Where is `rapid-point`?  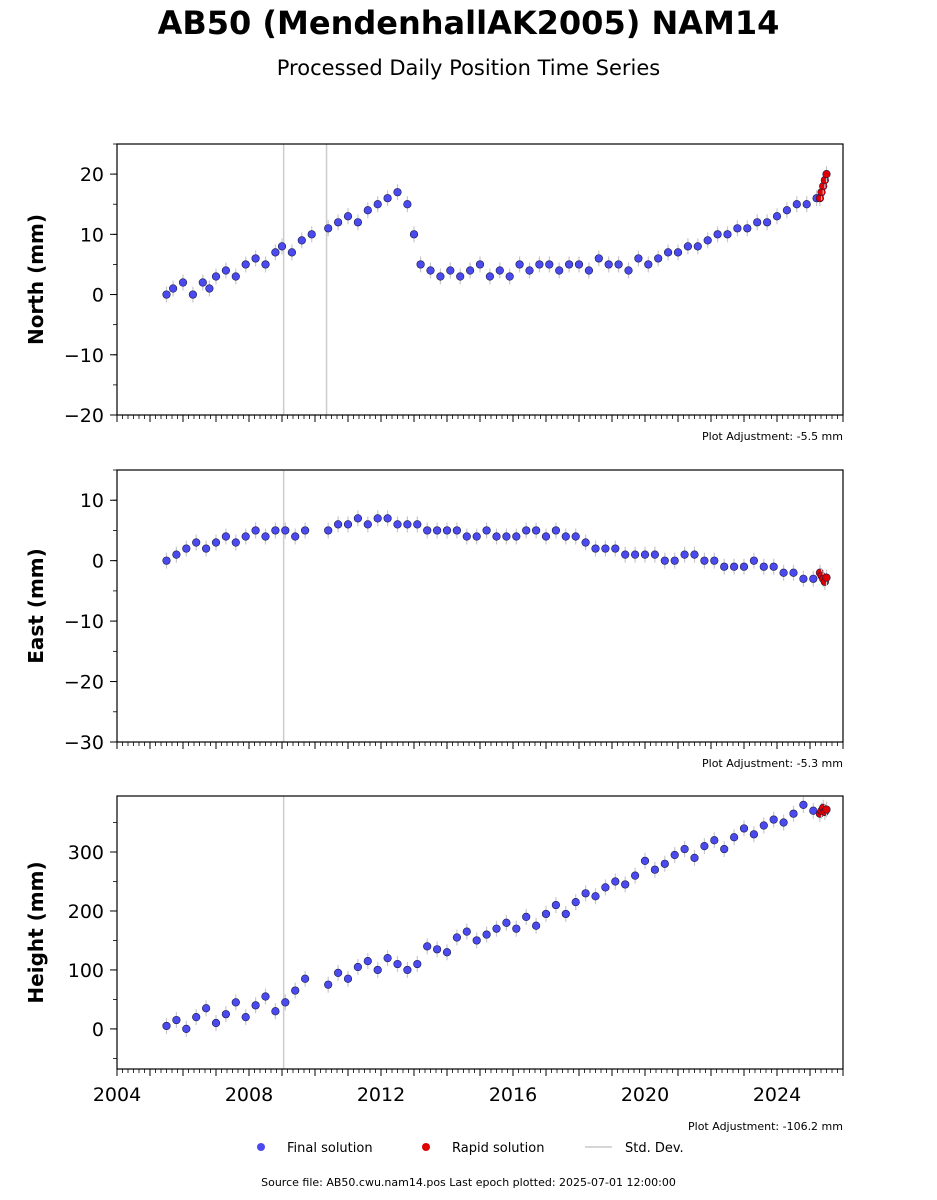 rapid-point is located at coordinates (826, 174).